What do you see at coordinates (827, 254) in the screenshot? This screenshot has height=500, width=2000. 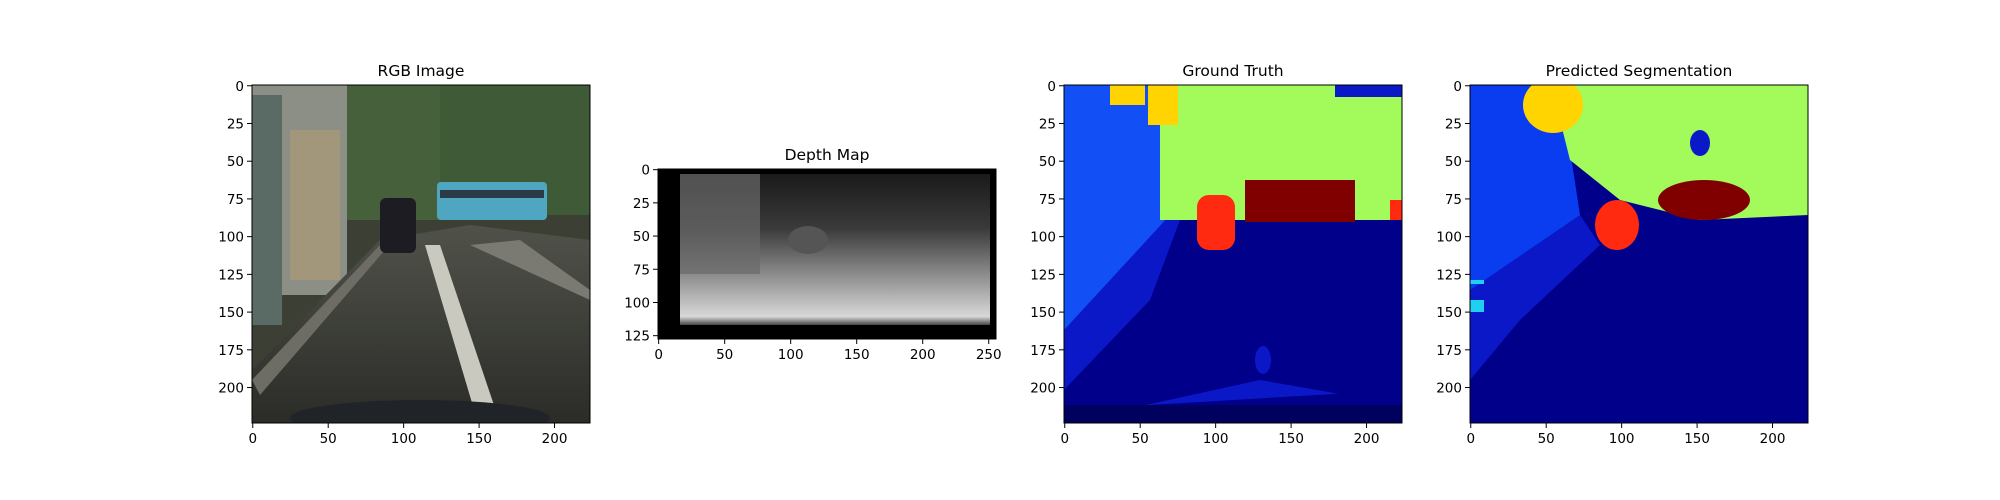 I see `depth-image` at bounding box center [827, 254].